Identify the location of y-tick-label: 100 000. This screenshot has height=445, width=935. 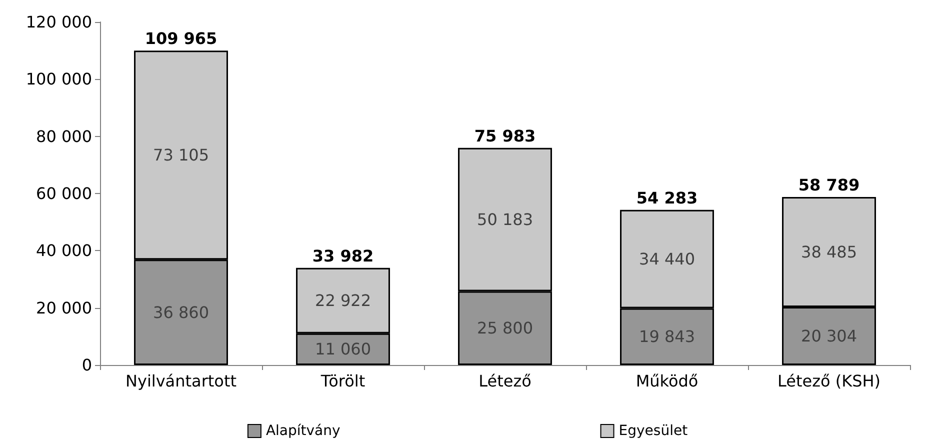
(59, 79).